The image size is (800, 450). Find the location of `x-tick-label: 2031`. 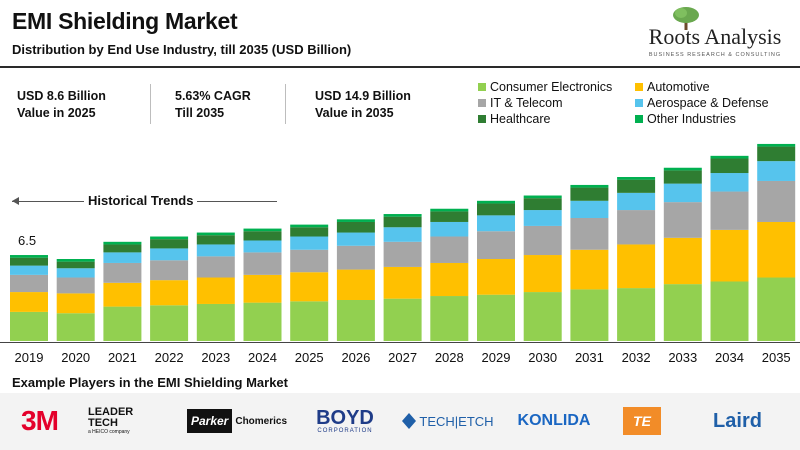

x-tick-label: 2031 is located at coordinates (589, 357).